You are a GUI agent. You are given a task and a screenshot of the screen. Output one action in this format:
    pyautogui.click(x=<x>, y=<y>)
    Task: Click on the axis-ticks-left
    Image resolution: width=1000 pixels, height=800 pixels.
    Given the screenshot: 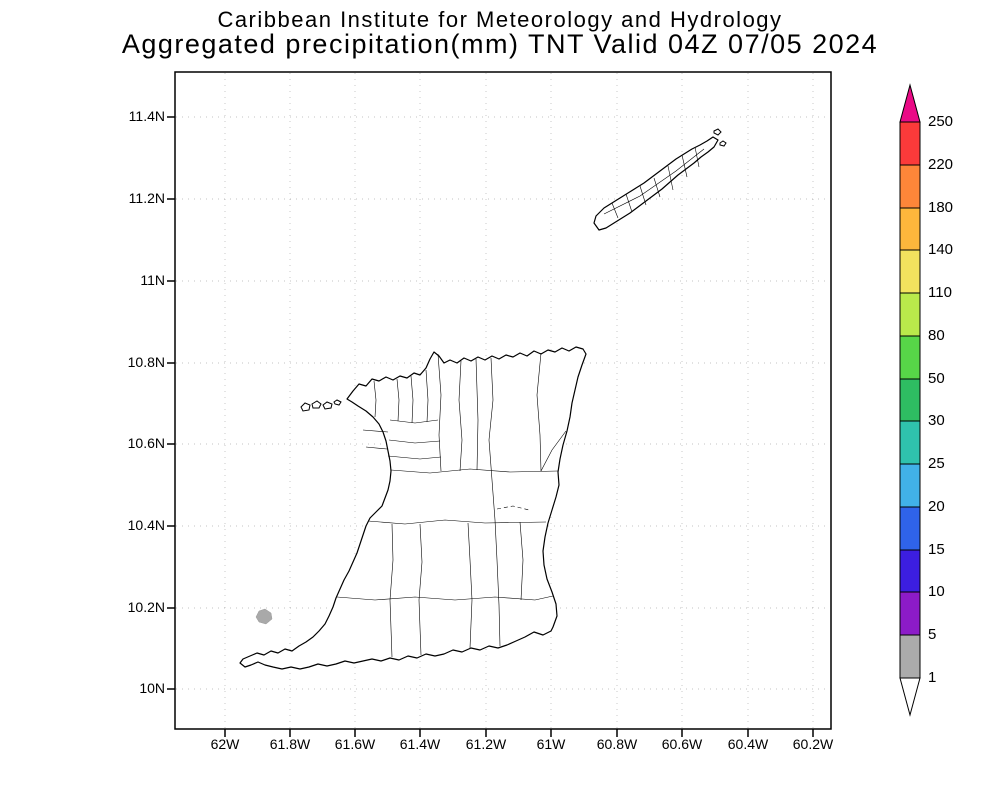 What is the action you would take?
    pyautogui.click(x=171, y=403)
    